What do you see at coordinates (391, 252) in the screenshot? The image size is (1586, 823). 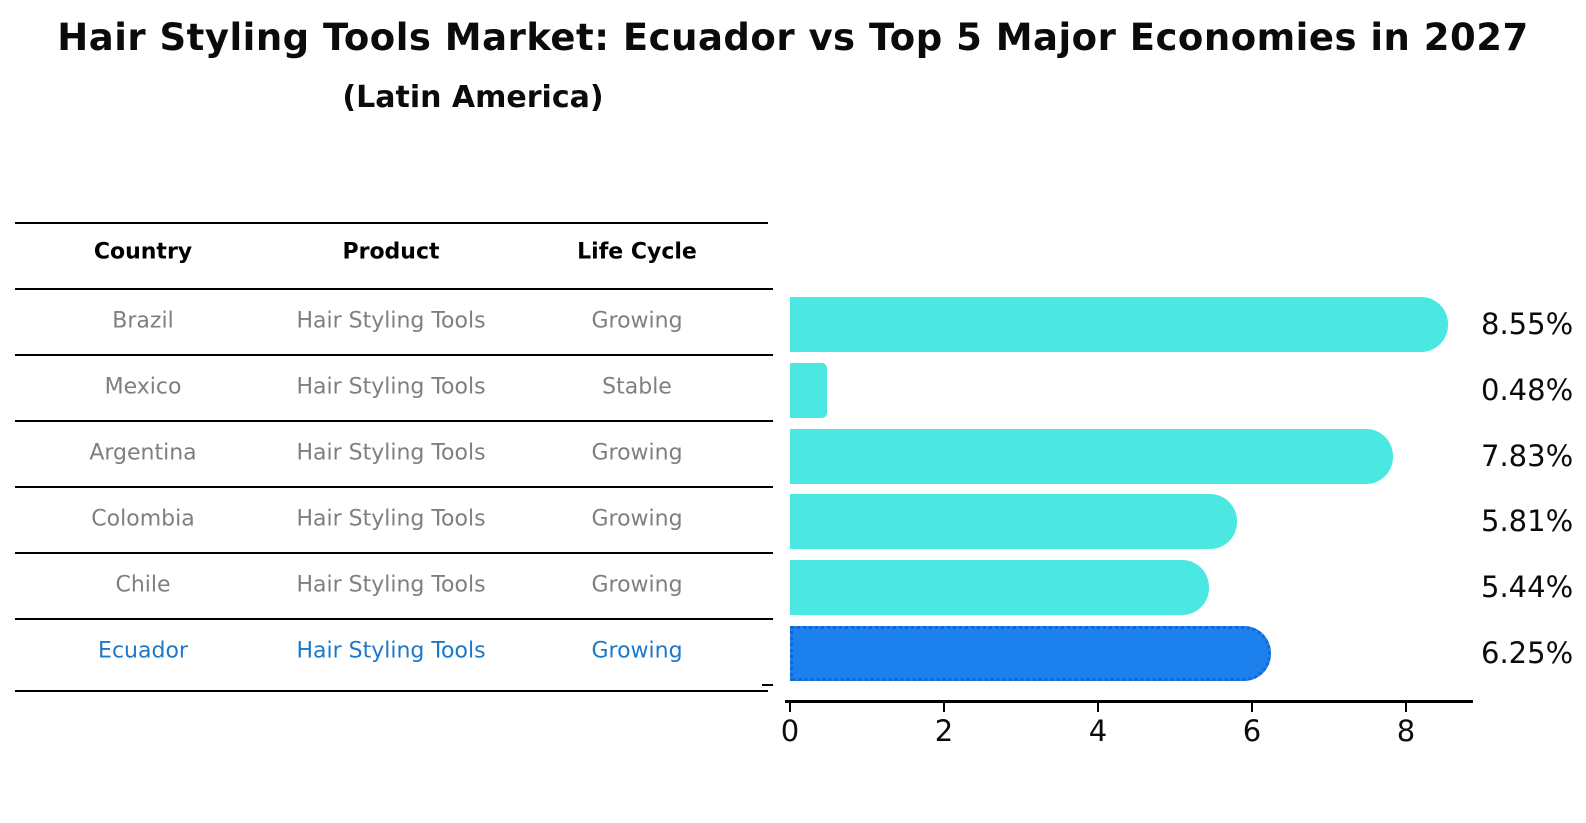 I see `table-header-product: Product` at bounding box center [391, 252].